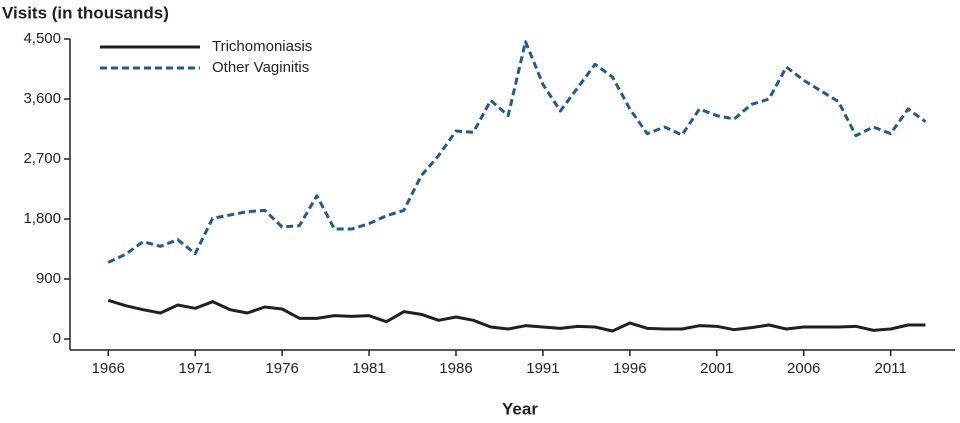 The height and width of the screenshot is (423, 960). What do you see at coordinates (48, 278) in the screenshot?
I see `y-tick-label: 900` at bounding box center [48, 278].